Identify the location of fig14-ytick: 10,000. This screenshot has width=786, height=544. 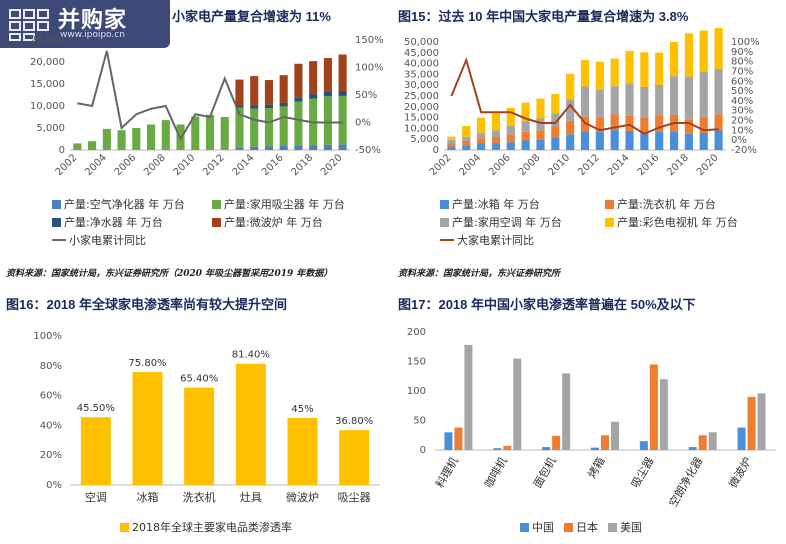
(47, 106).